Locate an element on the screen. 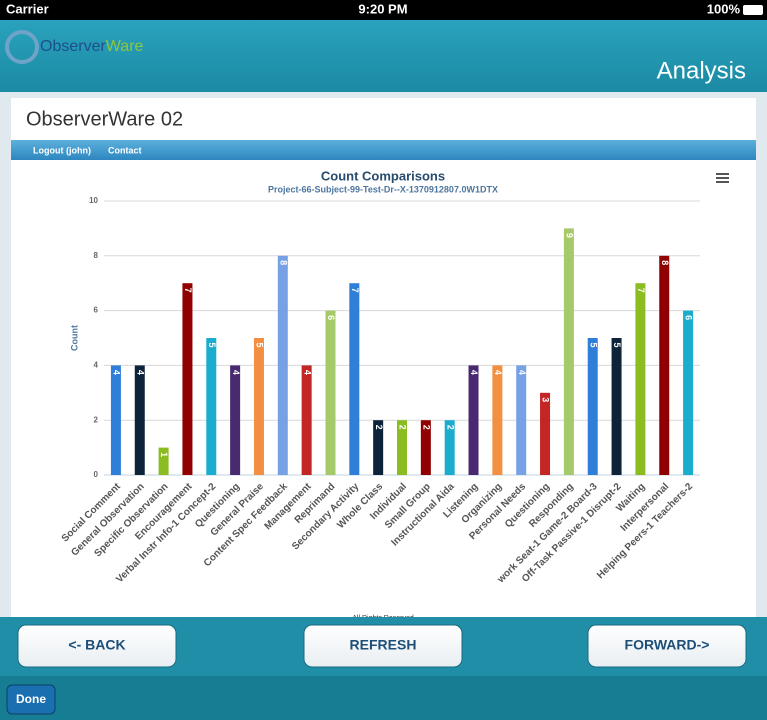  button-label: <- BACK is located at coordinates (96, 645).